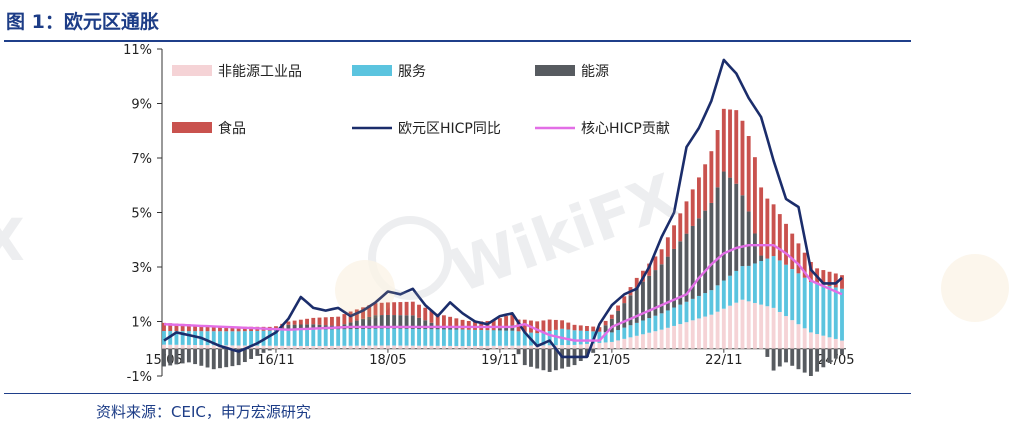 The image size is (1022, 435). Describe the element at coordinates (192, 127) in the screenshot. I see `legend-swatch-food` at that location.